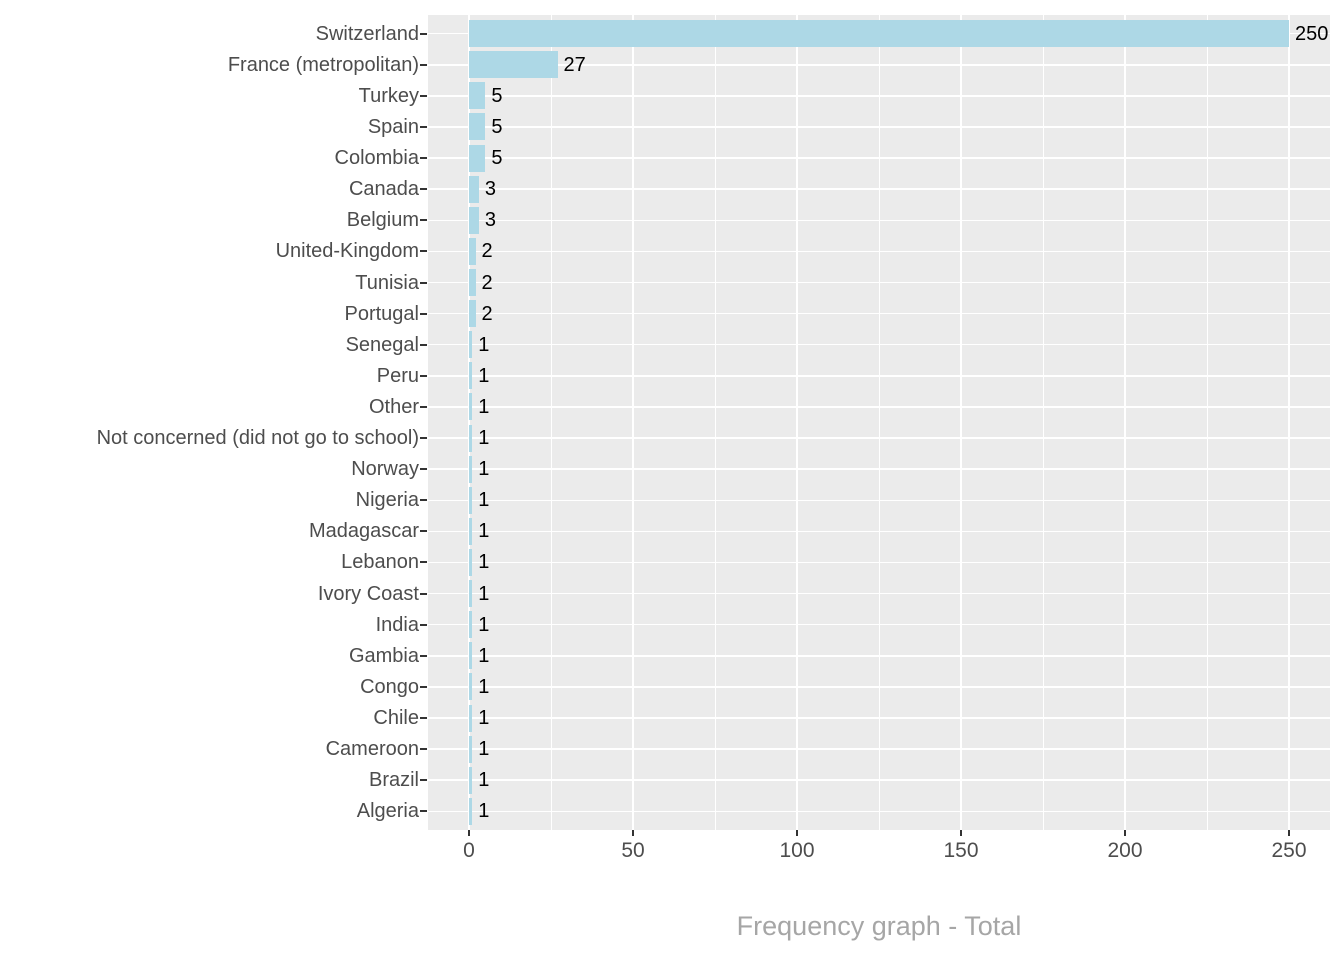  I want to click on category-label: Tunisia, so click(387, 282).